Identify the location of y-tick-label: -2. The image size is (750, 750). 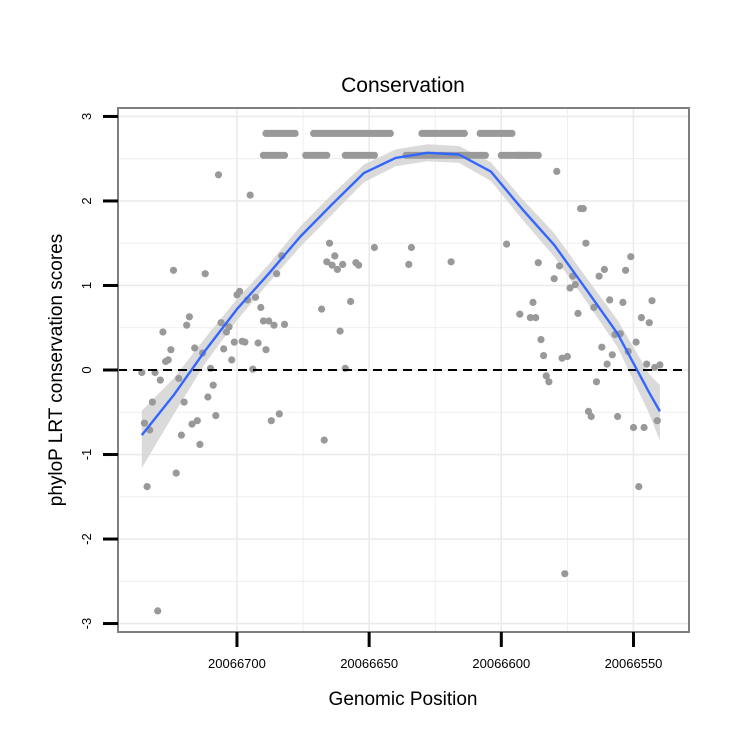
(86, 539).